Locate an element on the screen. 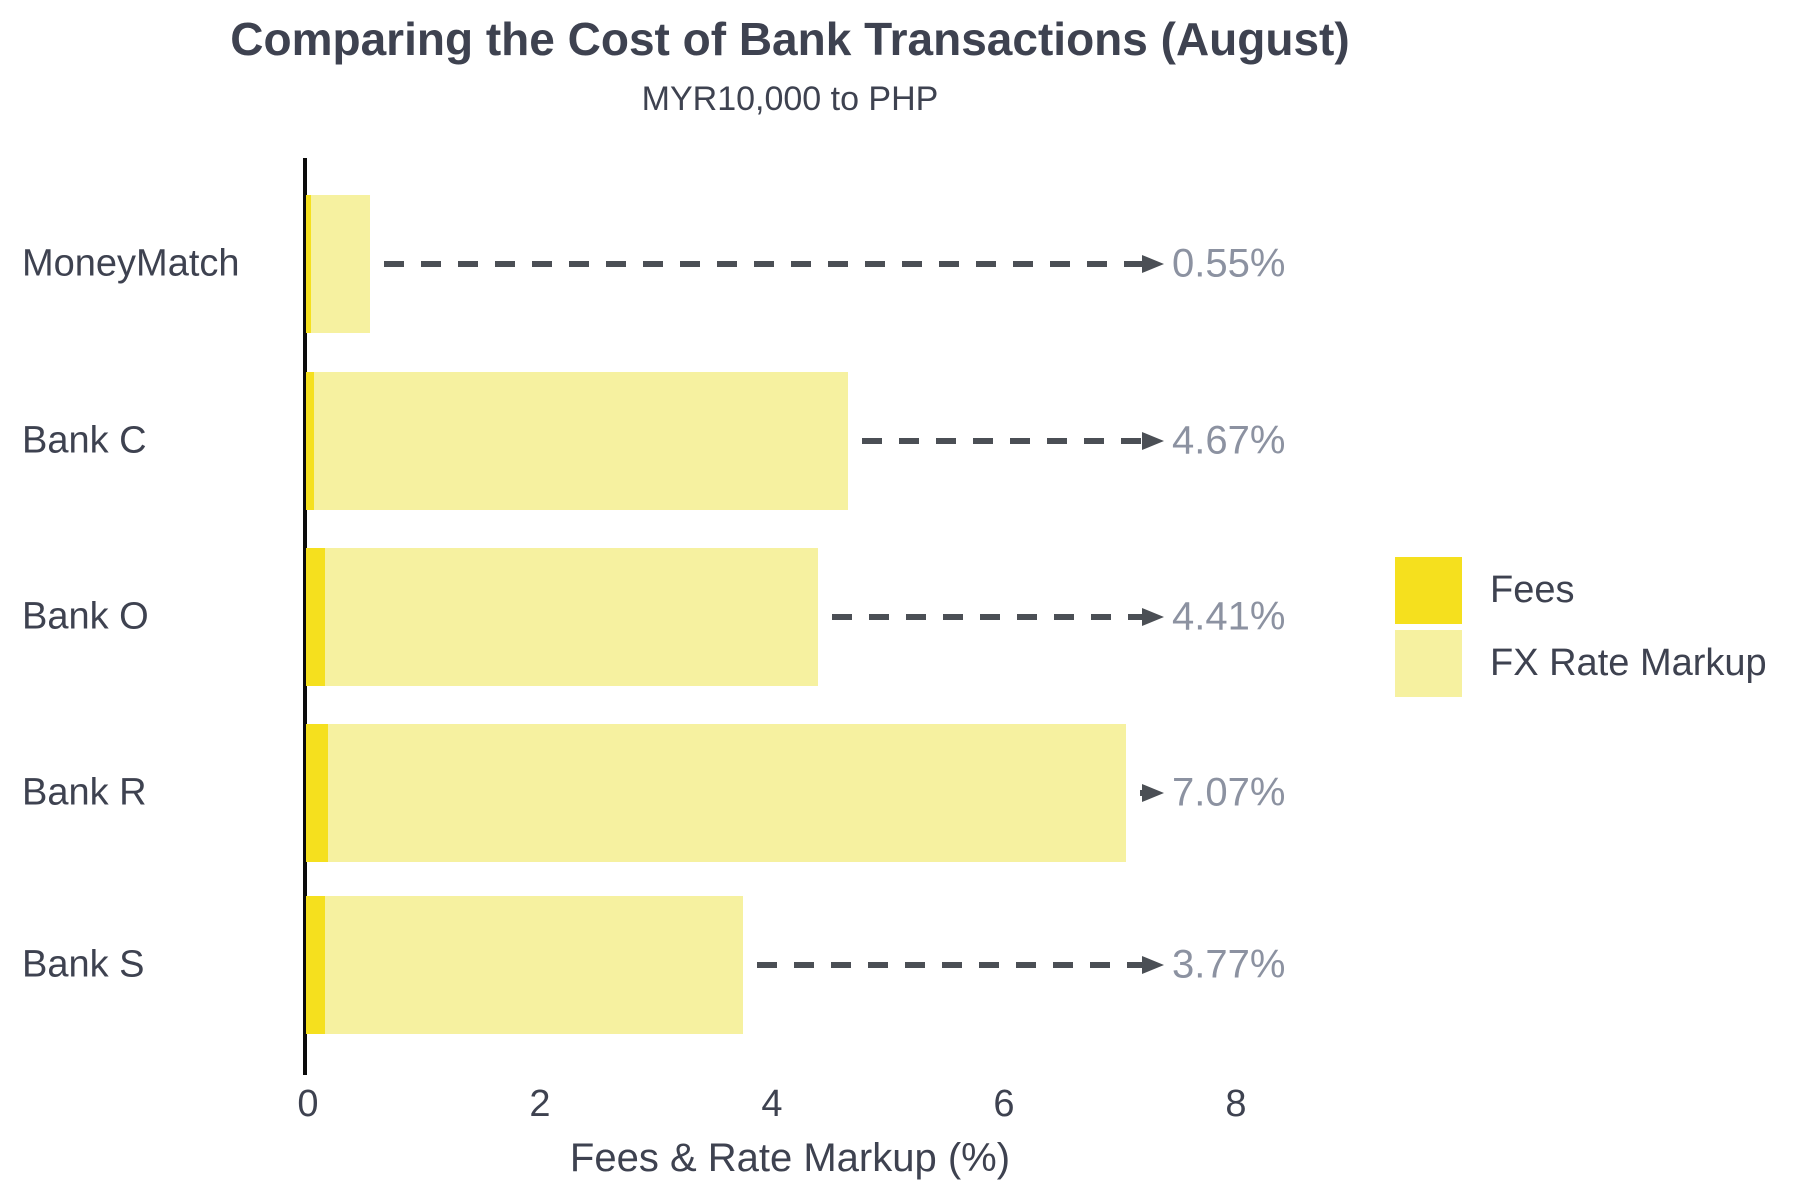  total-value-label: 0.55% is located at coordinates (1229, 263).